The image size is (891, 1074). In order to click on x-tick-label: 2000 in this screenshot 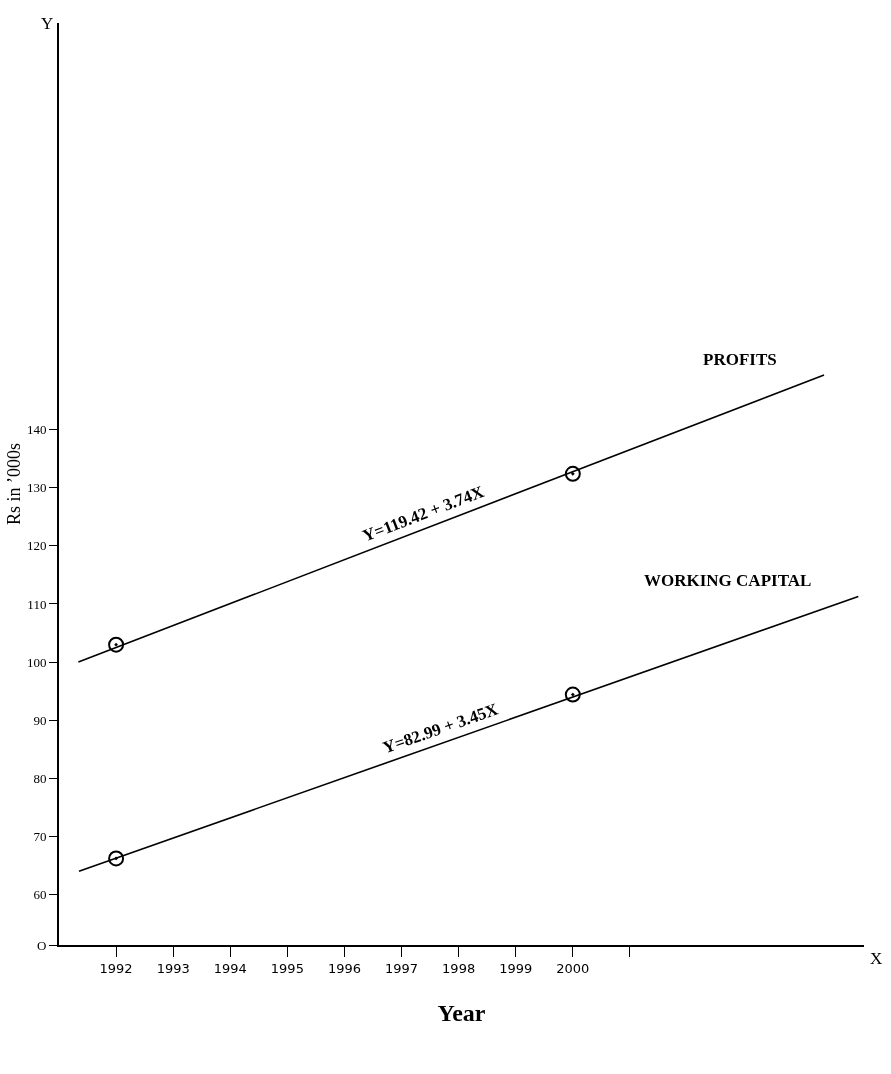, I will do `click(573, 968)`.